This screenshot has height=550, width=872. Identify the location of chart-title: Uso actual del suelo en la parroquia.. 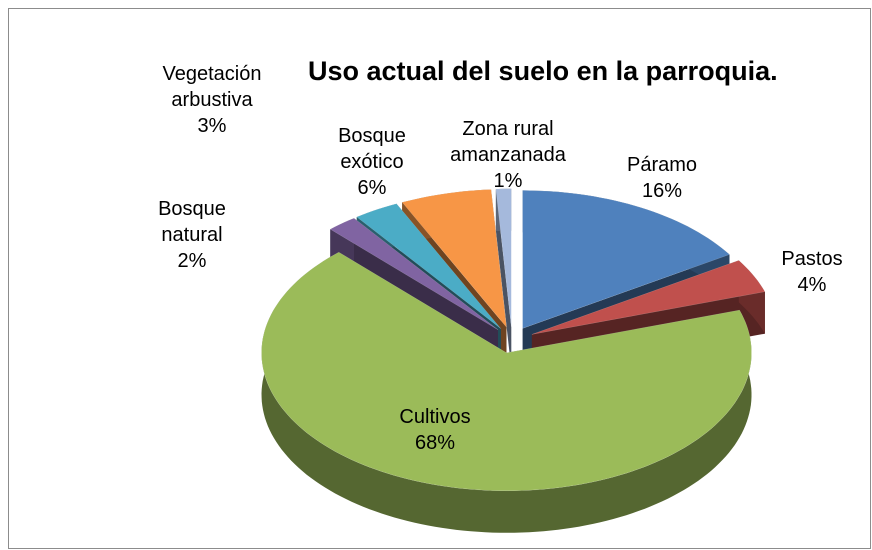
(543, 71).